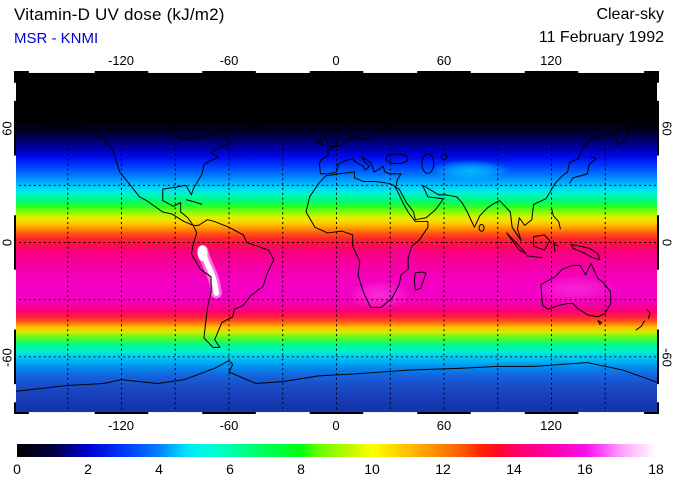  Describe the element at coordinates (319, 142) in the screenshot. I see `coast-ireland` at that location.